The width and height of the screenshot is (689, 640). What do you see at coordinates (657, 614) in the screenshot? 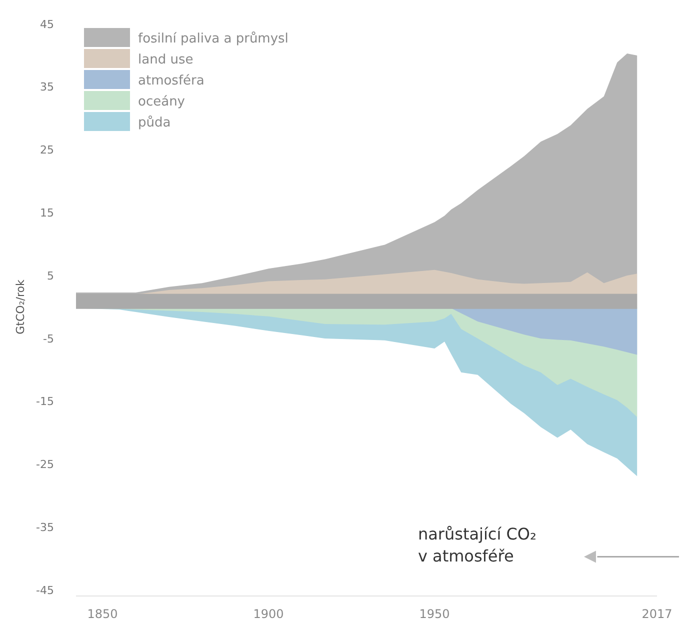
I see `x-tick-label: 2017` at bounding box center [657, 614].